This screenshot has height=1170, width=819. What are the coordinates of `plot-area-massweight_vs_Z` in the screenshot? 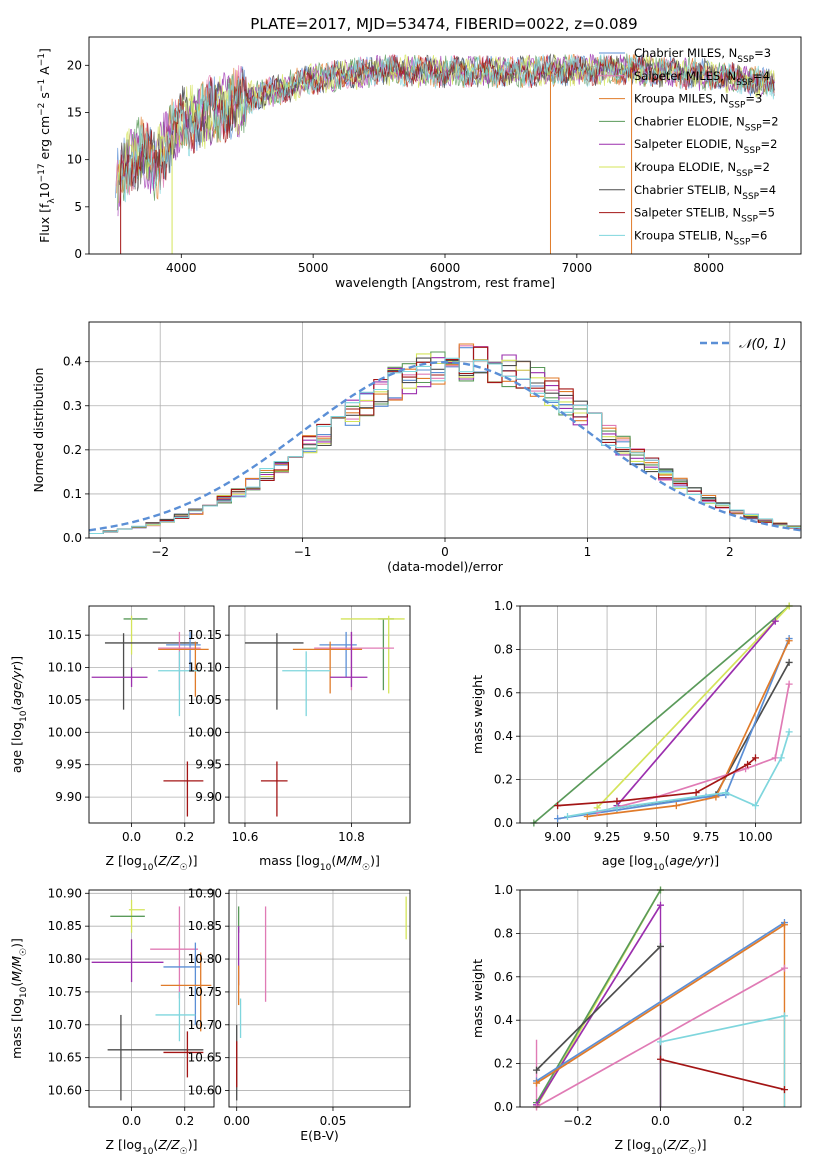 It's located at (660, 998).